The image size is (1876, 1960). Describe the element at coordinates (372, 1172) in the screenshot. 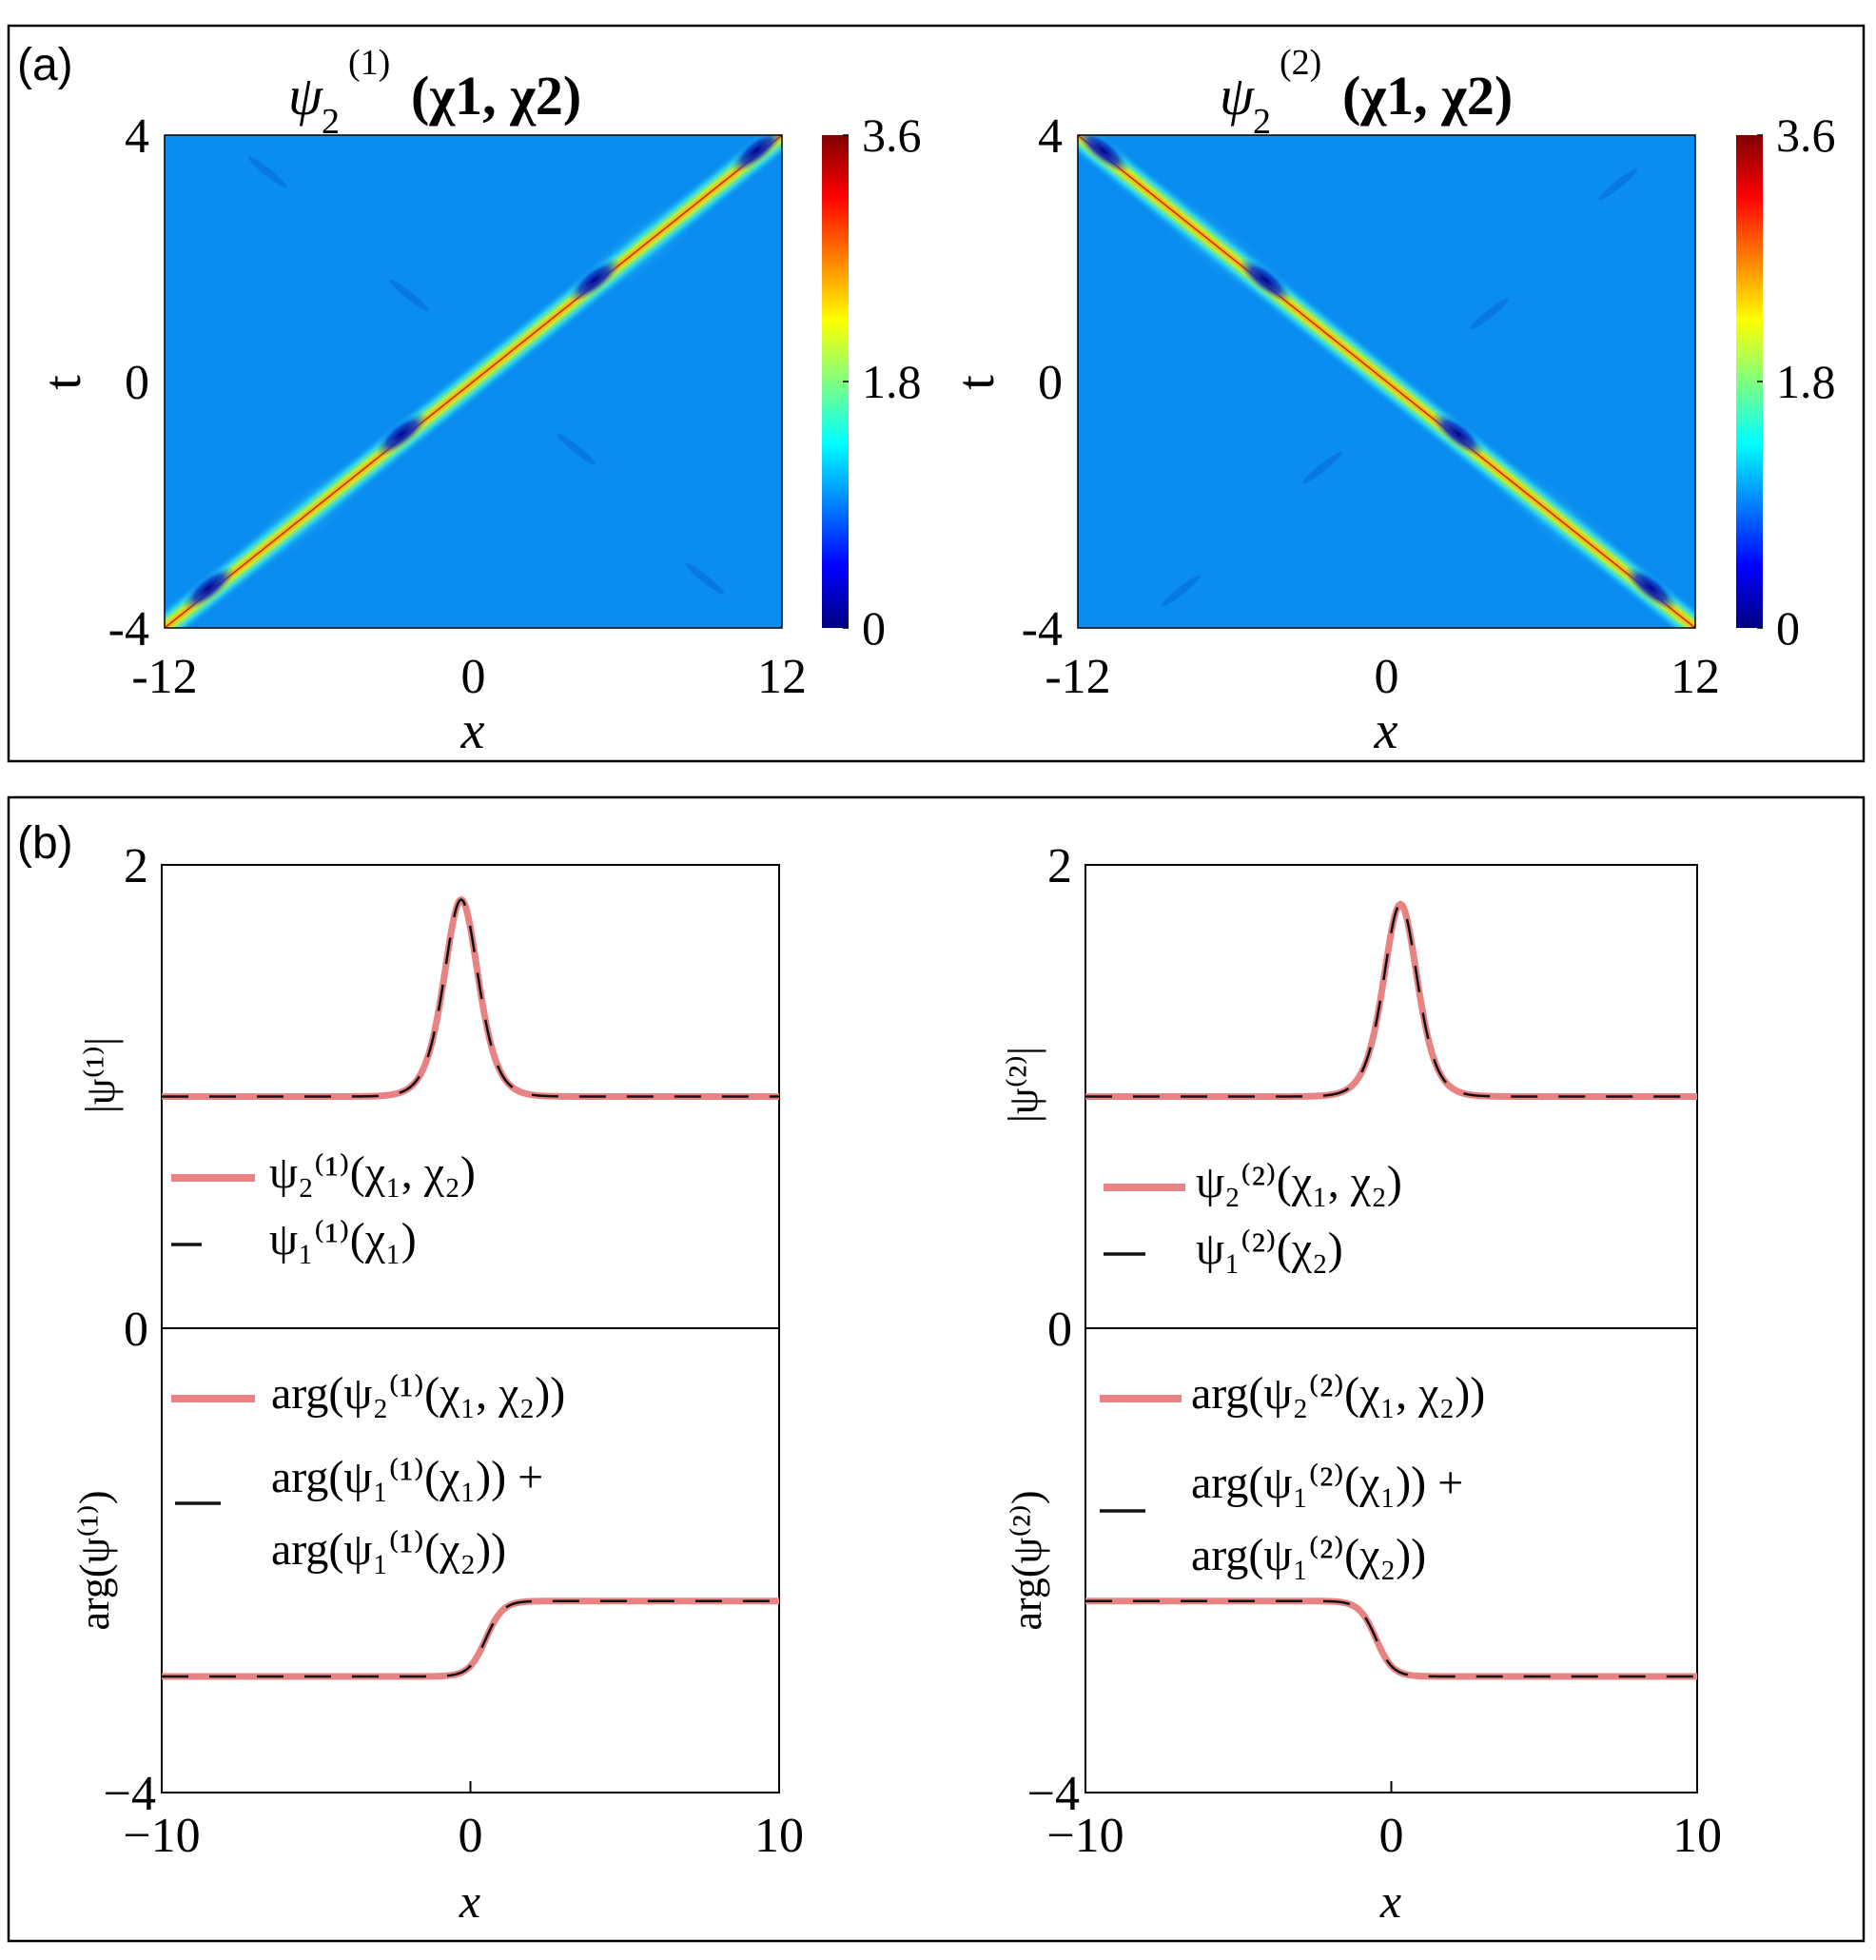

I see `legend-top-item-1: ψ₂⁽¹⁾(χ₁, χ₂)` at that location.